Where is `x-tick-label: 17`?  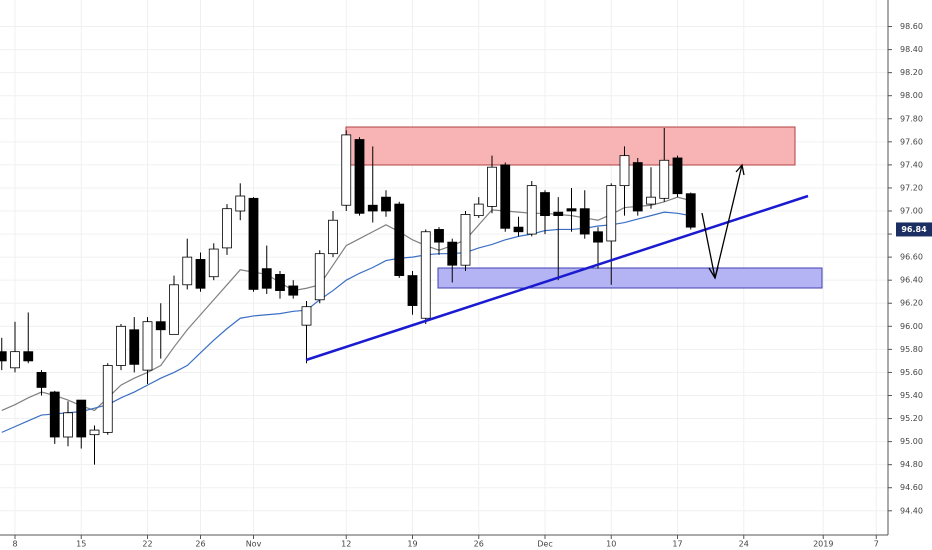 x-tick-label: 17 is located at coordinates (677, 544).